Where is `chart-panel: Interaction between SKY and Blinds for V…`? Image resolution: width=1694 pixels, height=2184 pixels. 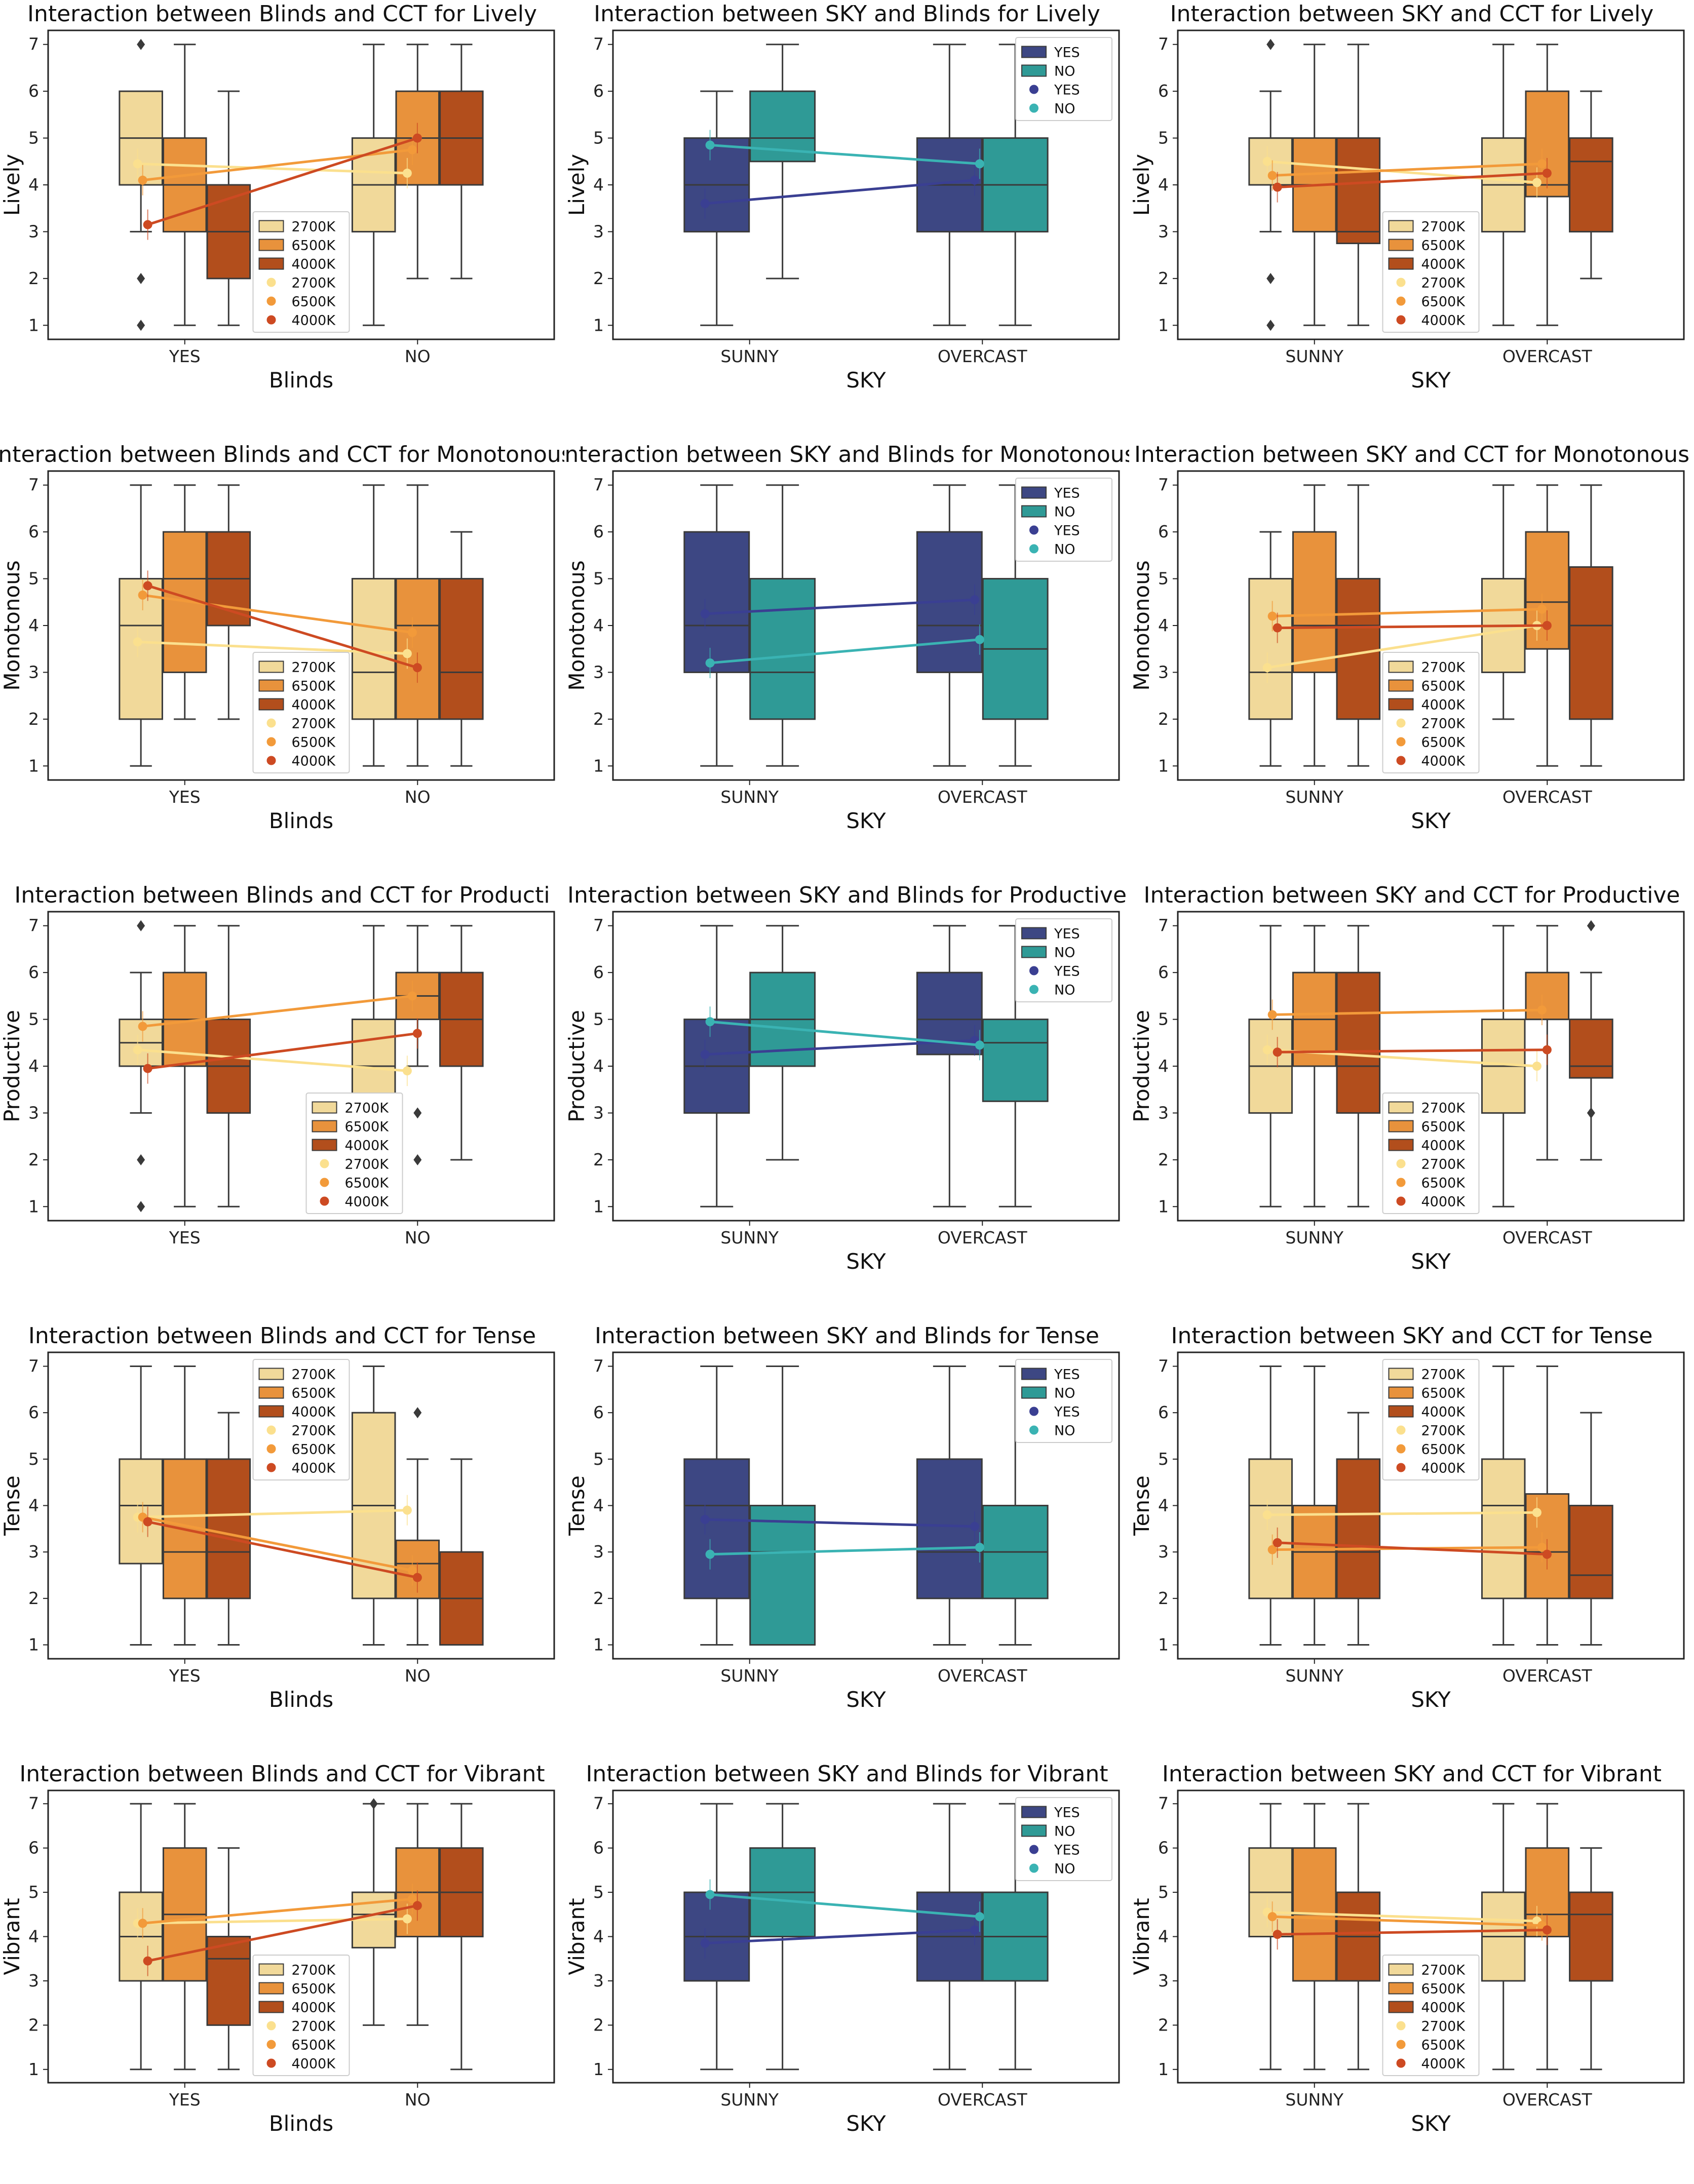 chart-panel: Interaction between SKY and Blinds for V… is located at coordinates (842, 1948).